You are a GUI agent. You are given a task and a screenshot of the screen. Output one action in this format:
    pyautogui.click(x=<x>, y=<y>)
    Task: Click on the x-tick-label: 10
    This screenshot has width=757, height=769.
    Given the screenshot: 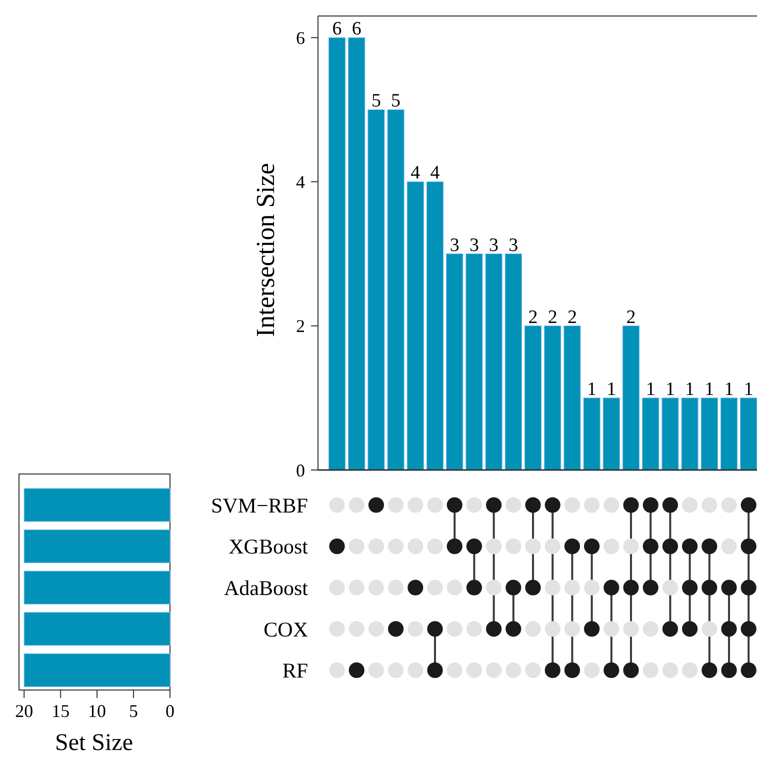 What is the action you would take?
    pyautogui.click(x=97, y=711)
    